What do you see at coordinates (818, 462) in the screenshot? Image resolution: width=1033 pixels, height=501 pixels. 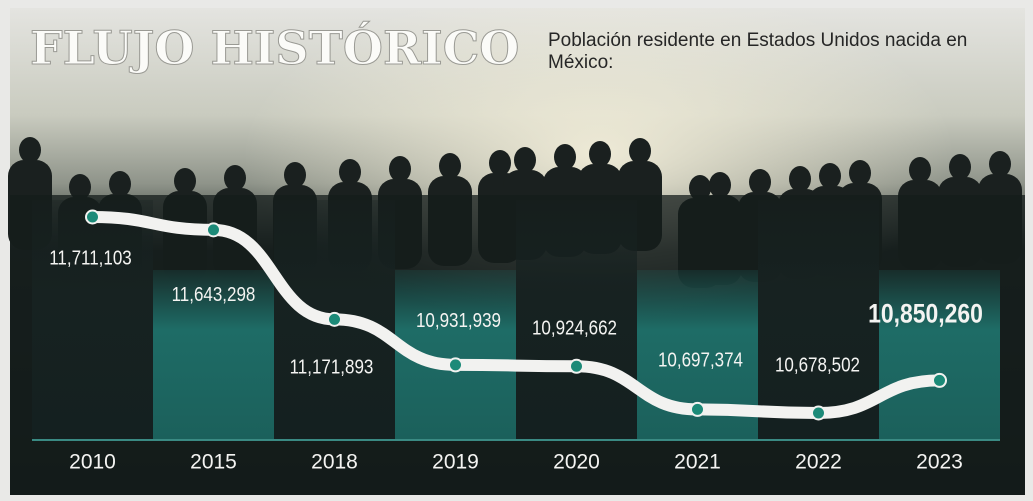 I see `x-tick-label: 2022` at bounding box center [818, 462].